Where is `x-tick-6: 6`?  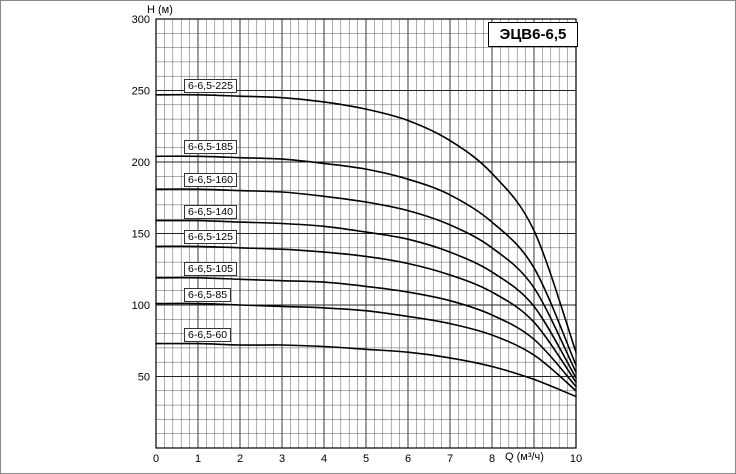
x-tick-6: 6 is located at coordinates (408, 459).